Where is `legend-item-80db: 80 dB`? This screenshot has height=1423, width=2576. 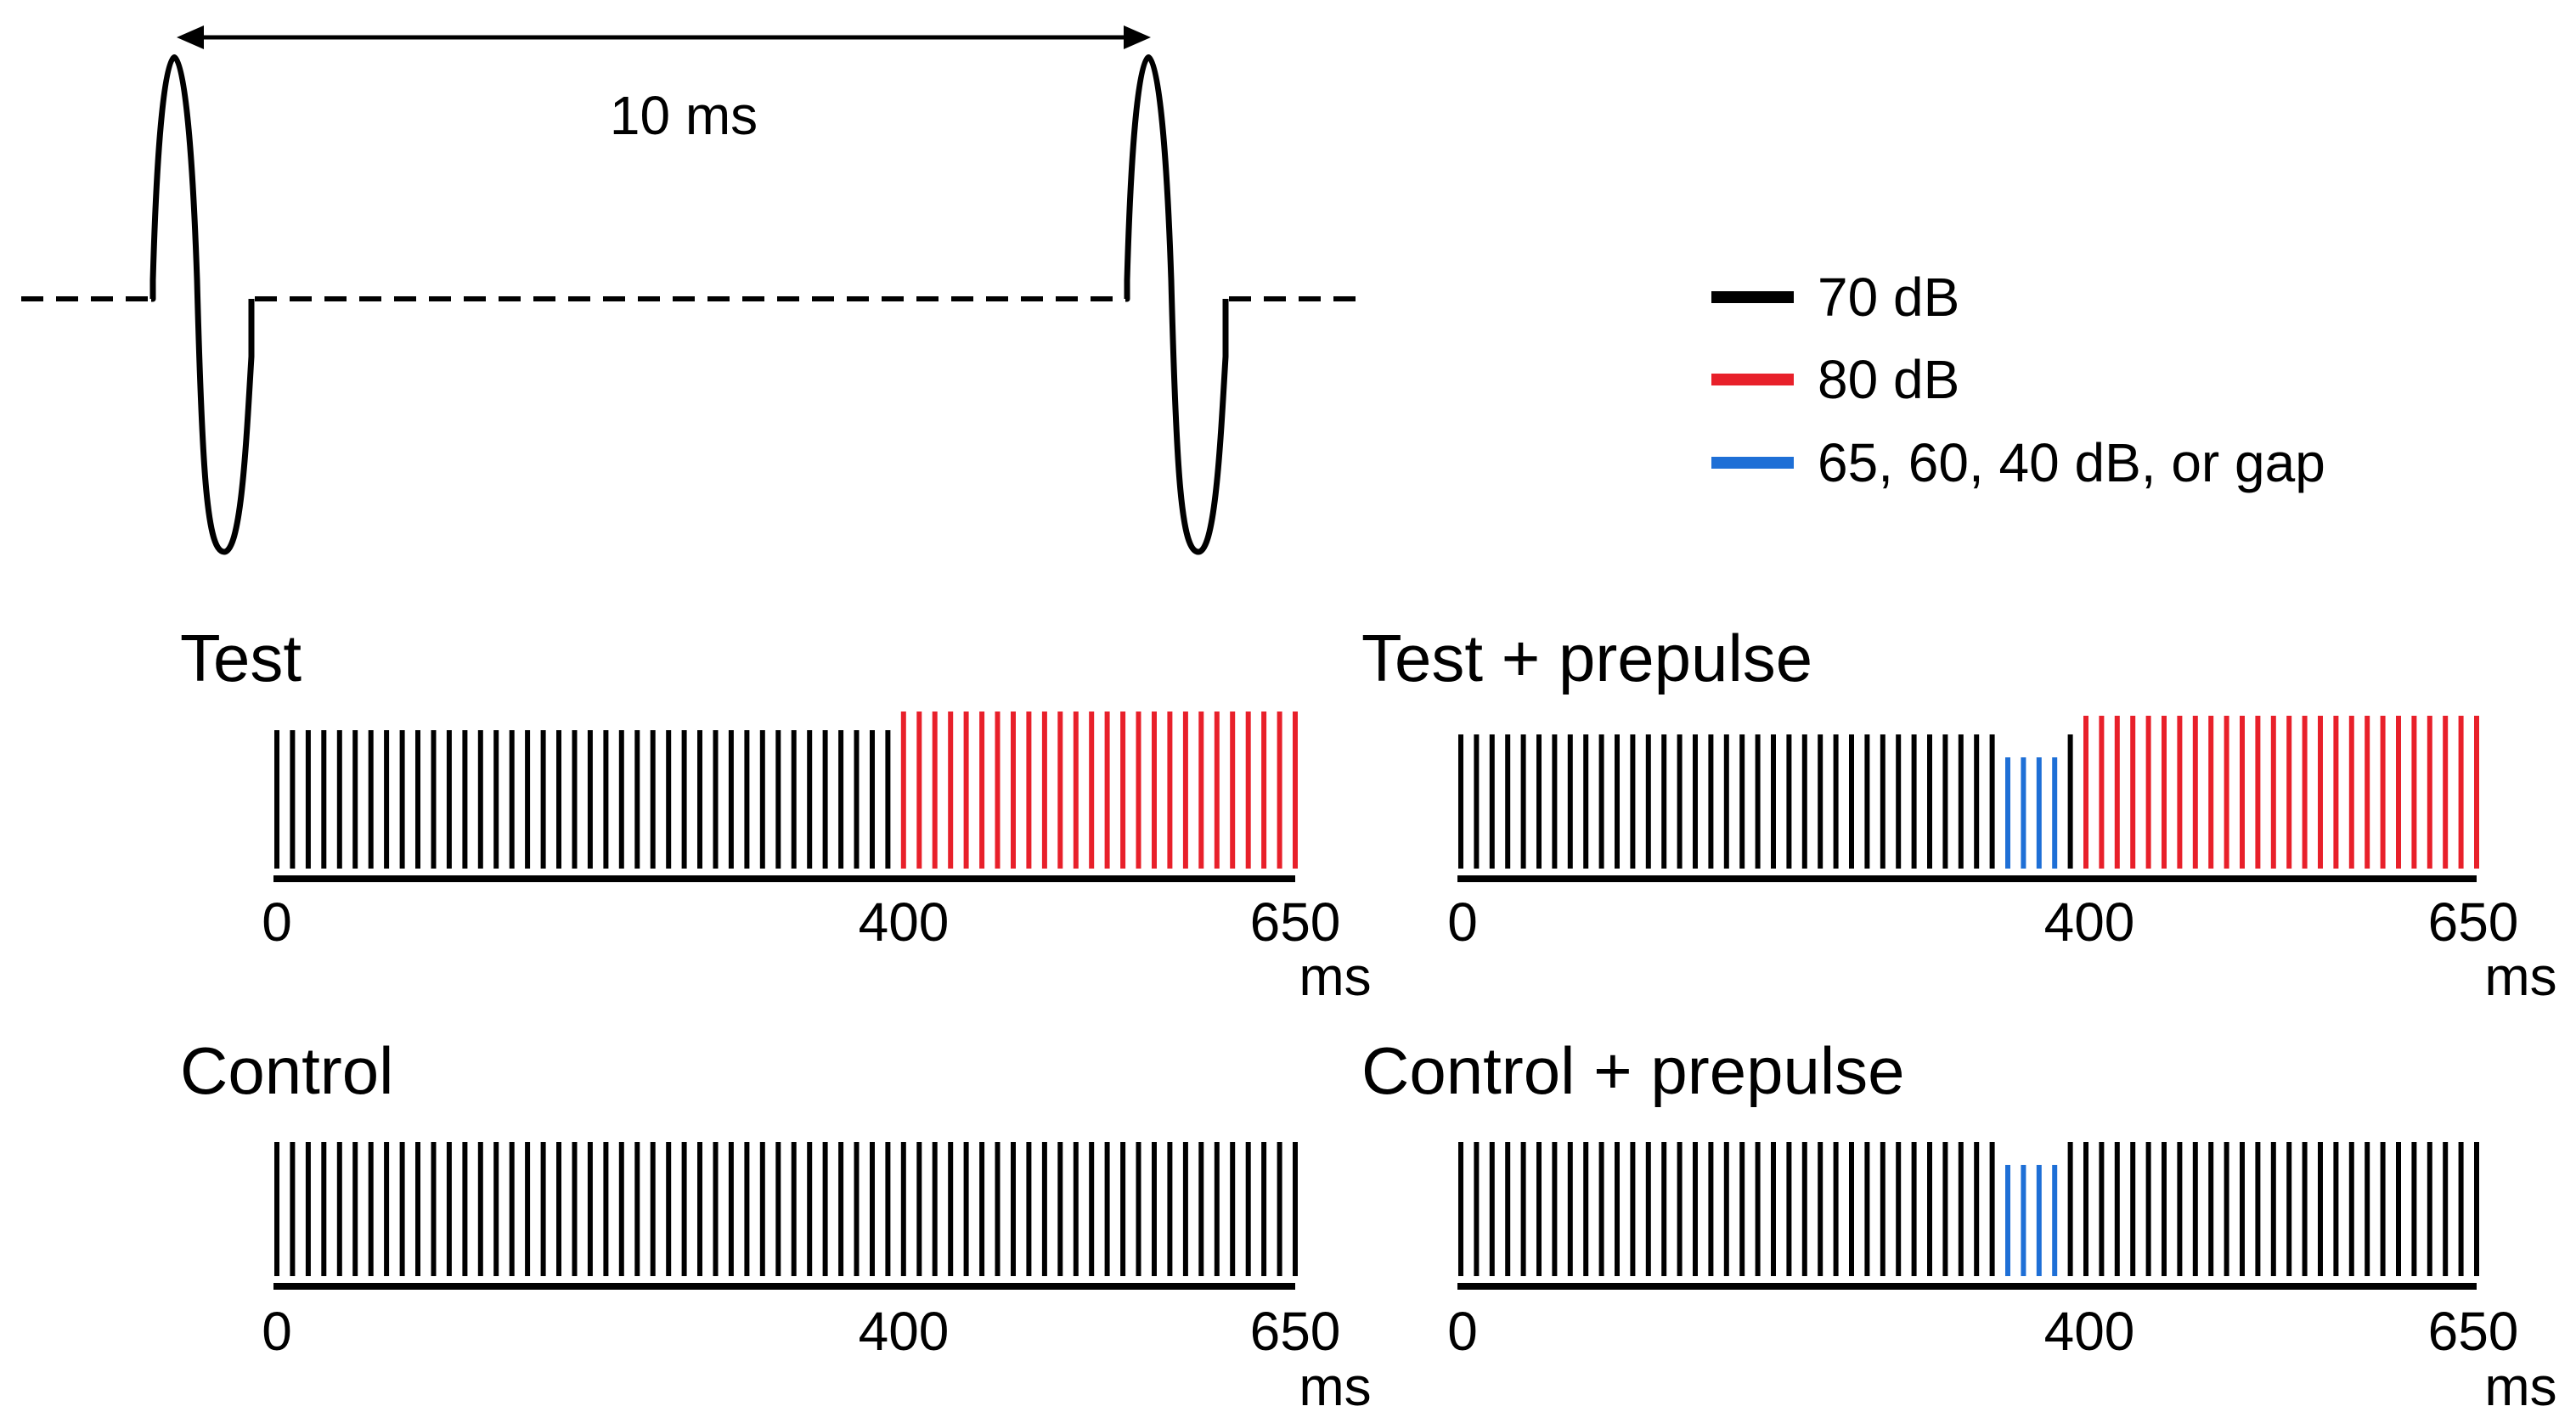 legend-item-80db: 80 dB is located at coordinates (1835, 379).